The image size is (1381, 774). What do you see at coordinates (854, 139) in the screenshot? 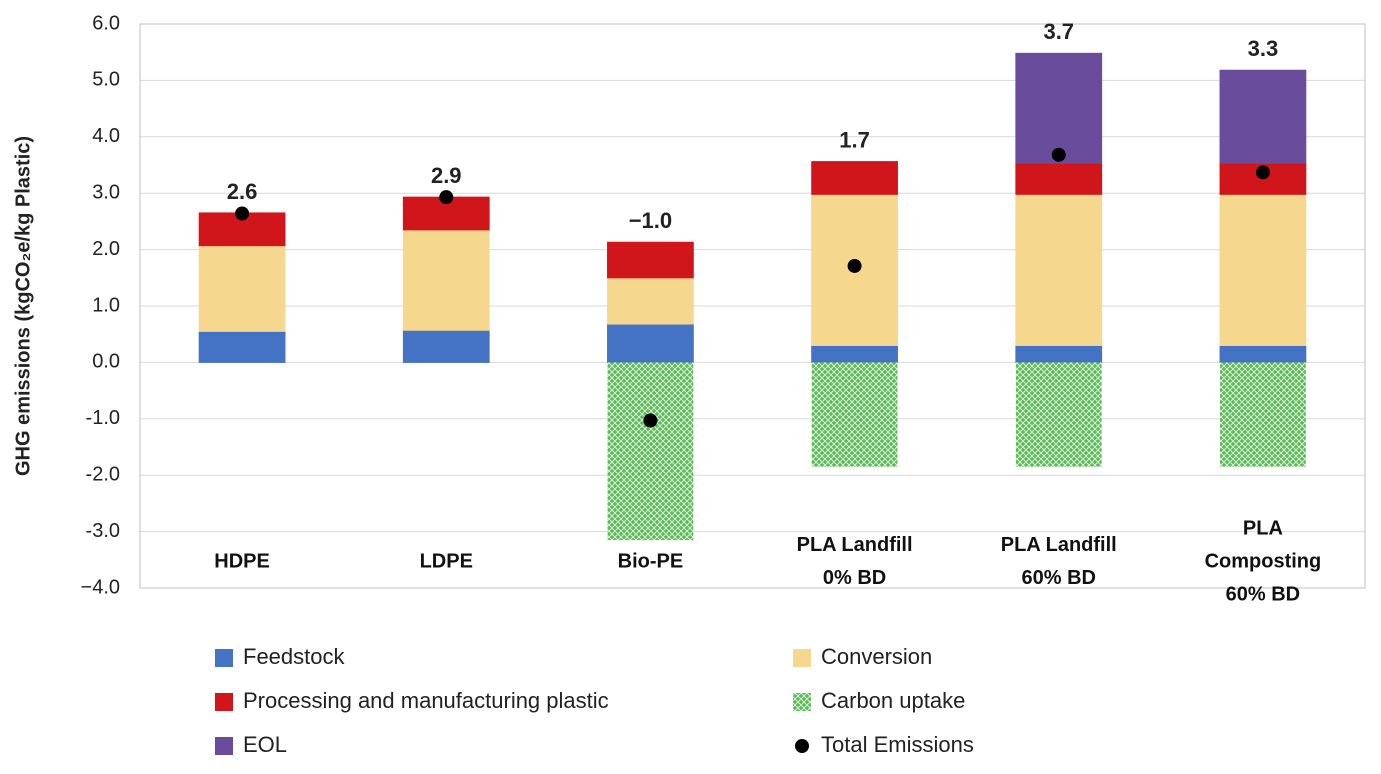
I see `value-label: 1.7` at bounding box center [854, 139].